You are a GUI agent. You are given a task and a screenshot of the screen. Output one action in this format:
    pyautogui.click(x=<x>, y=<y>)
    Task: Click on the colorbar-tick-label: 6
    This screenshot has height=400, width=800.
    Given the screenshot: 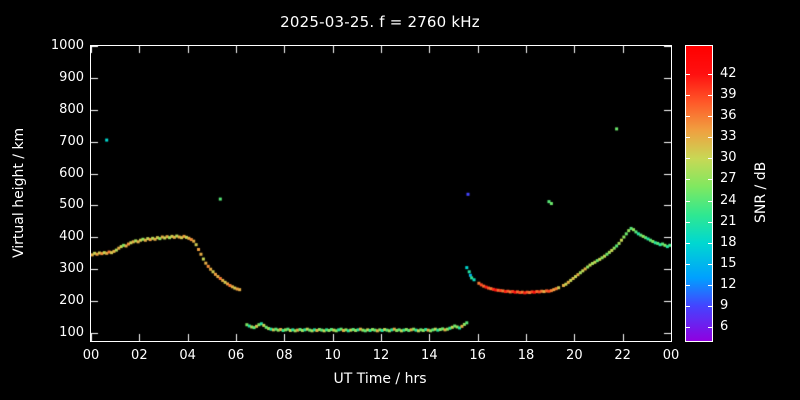 What is the action you would take?
    pyautogui.click(x=724, y=326)
    